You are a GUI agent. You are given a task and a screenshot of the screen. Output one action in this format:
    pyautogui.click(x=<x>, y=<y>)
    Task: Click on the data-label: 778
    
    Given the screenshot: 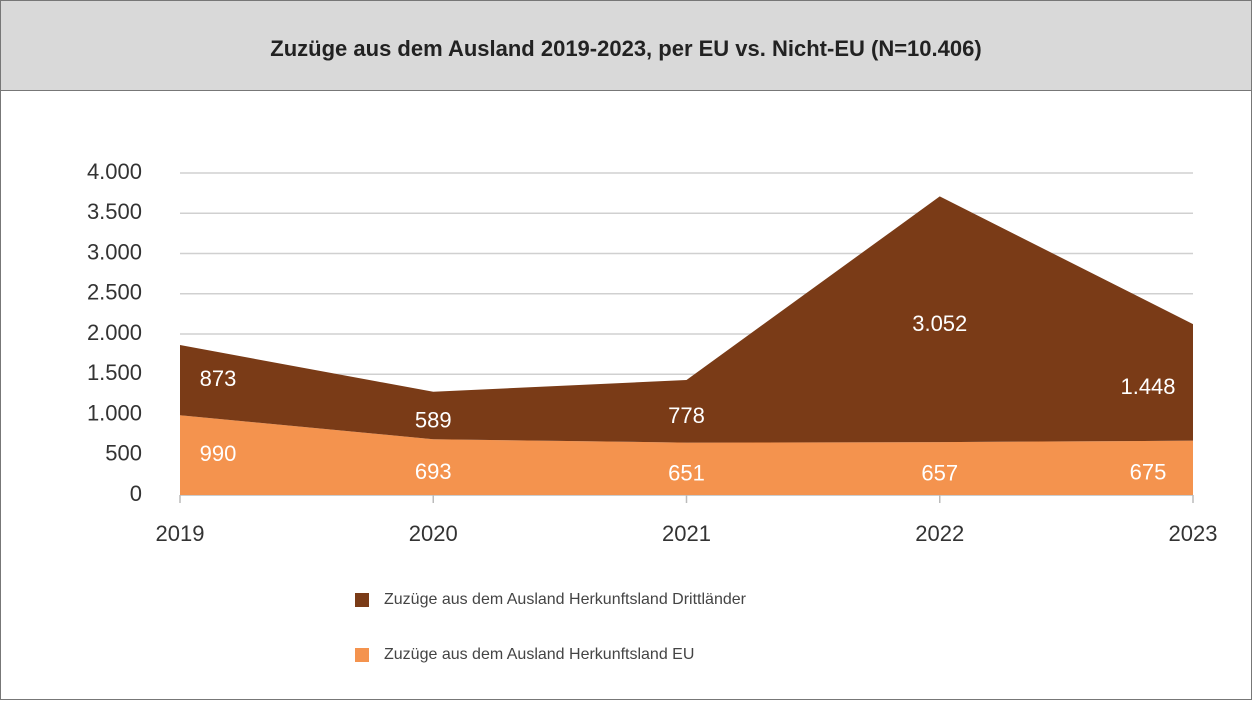 What is the action you would take?
    pyautogui.click(x=686, y=415)
    